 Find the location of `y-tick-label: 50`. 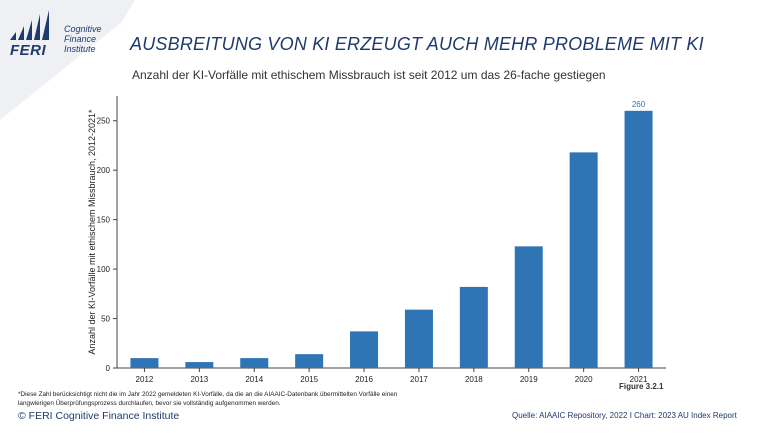

y-tick-label: 50 is located at coordinates (105, 319).